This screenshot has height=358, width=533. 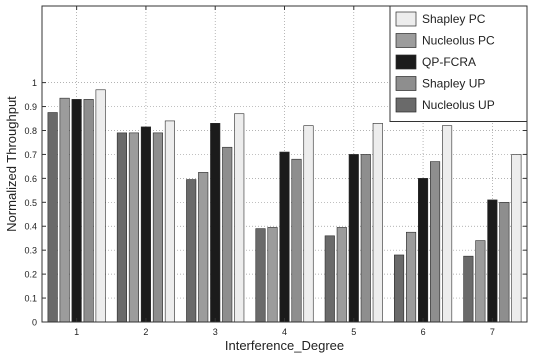 What do you see at coordinates (449, 62) in the screenshot?
I see `legend-label: QP-FCRA` at bounding box center [449, 62].